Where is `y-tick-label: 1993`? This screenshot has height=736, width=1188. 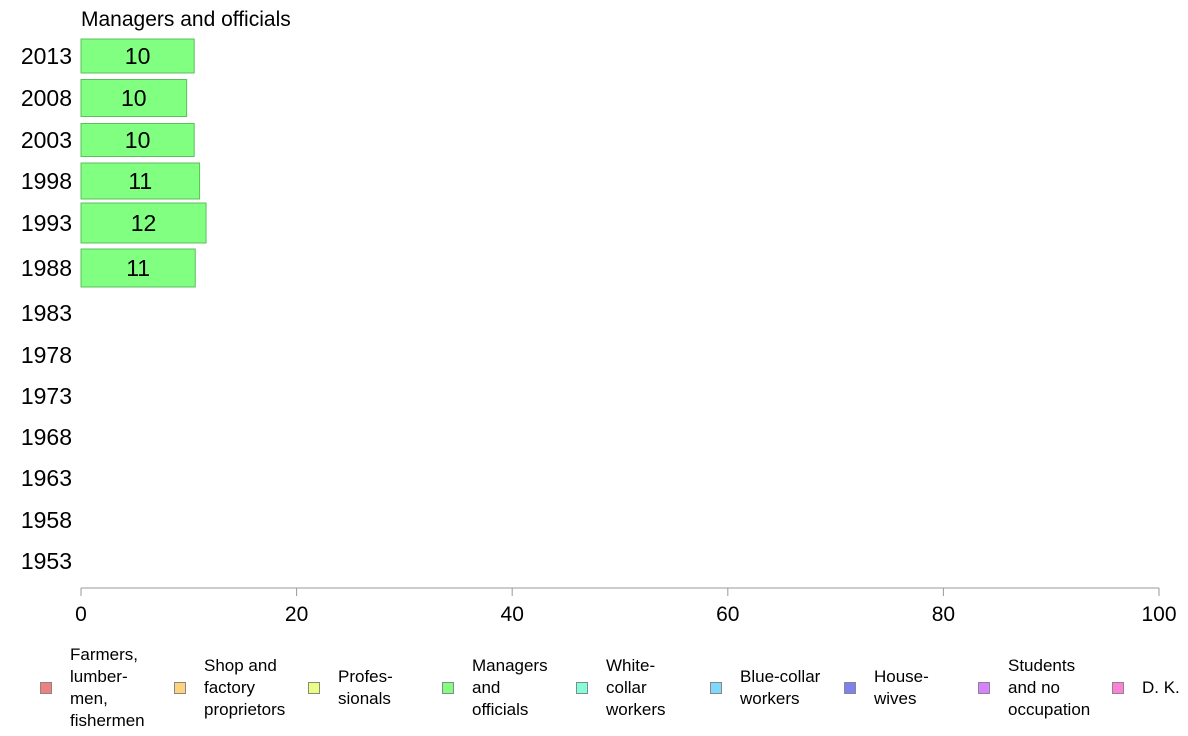 y-tick-label: 1993 is located at coordinates (46, 223).